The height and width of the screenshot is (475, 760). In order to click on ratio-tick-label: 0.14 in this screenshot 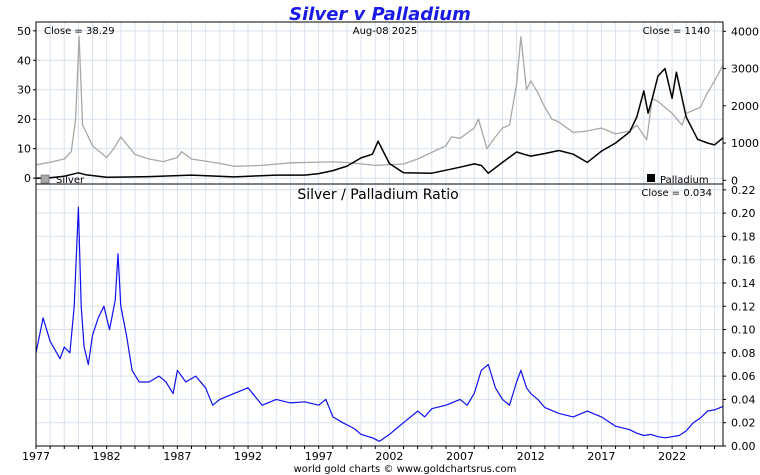, I will do `click(743, 283)`.